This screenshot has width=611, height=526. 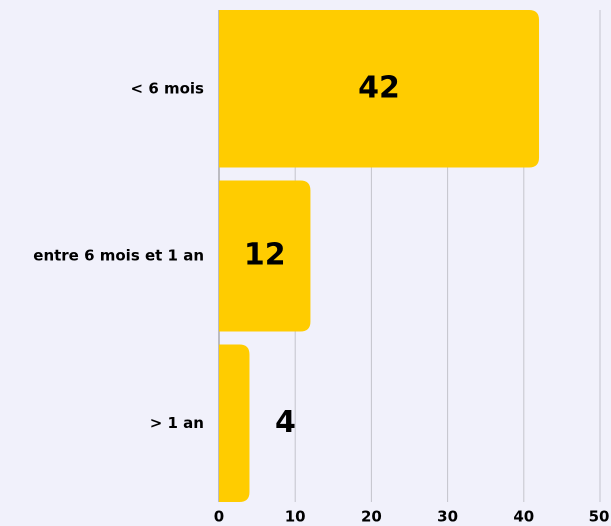 I want to click on category-label: > 1 an, so click(x=177, y=423).